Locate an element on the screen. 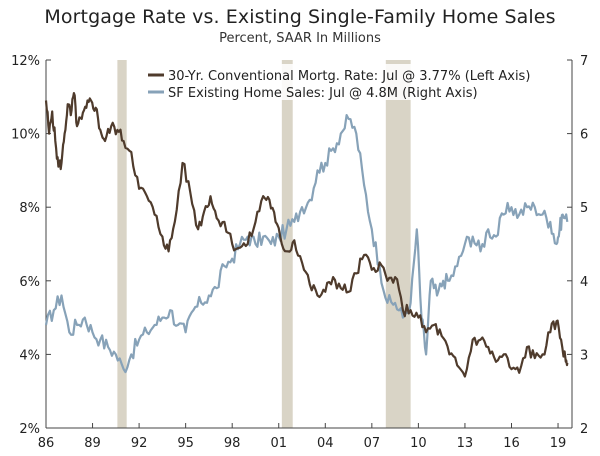 The height and width of the screenshot is (456, 600). right-tick-label-1: 3 is located at coordinates (584, 355).